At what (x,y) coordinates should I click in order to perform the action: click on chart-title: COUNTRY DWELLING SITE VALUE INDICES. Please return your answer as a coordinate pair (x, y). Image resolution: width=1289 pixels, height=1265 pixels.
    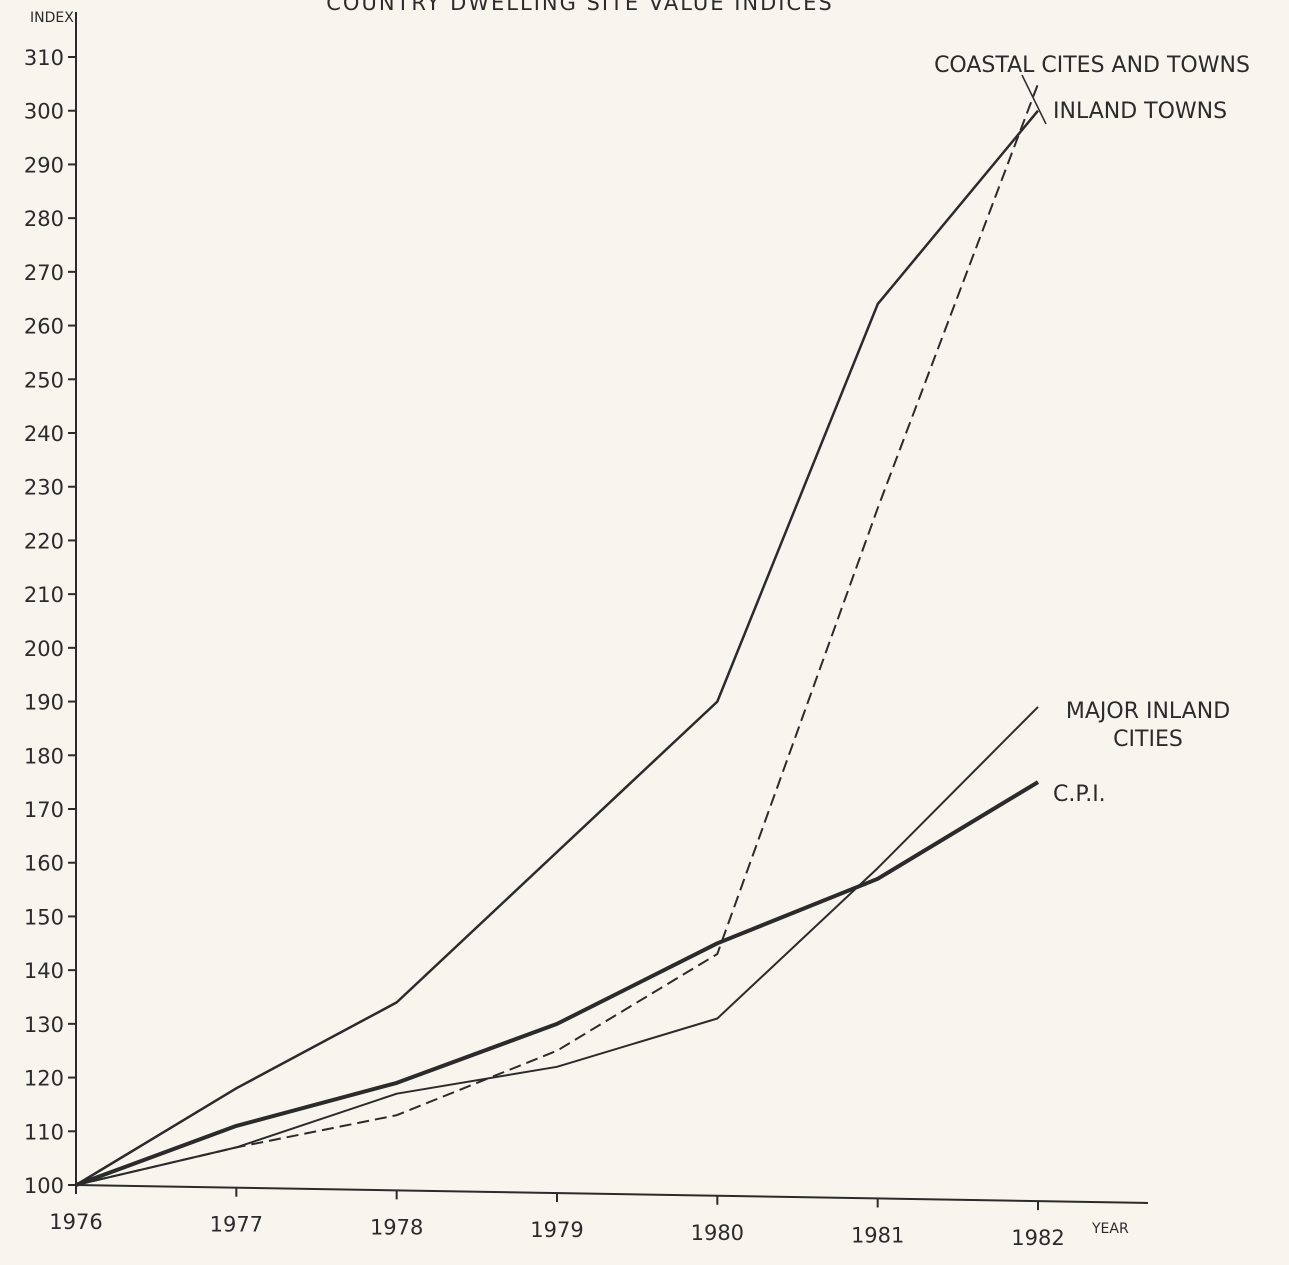
    Looking at the image, I should click on (579, 7).